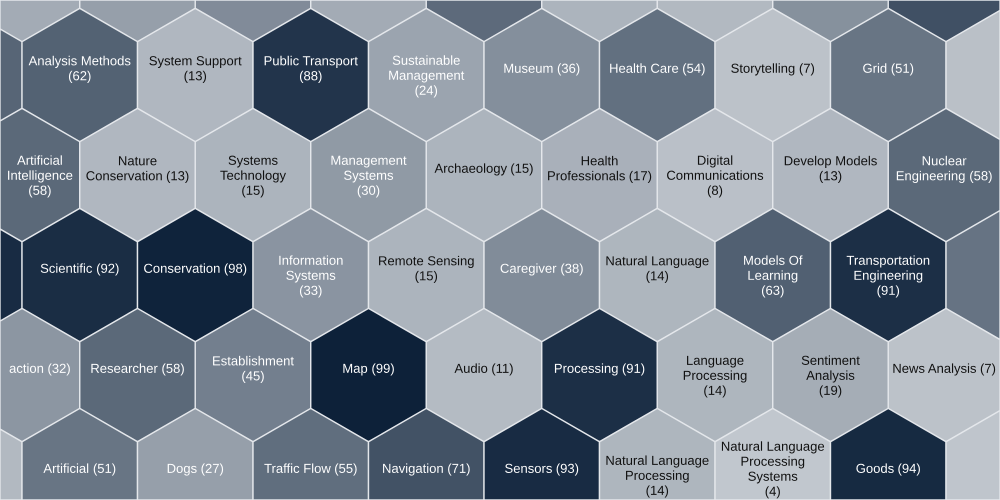 The image size is (1000, 500). I want to click on category-label: Scientific, so click(66, 268).